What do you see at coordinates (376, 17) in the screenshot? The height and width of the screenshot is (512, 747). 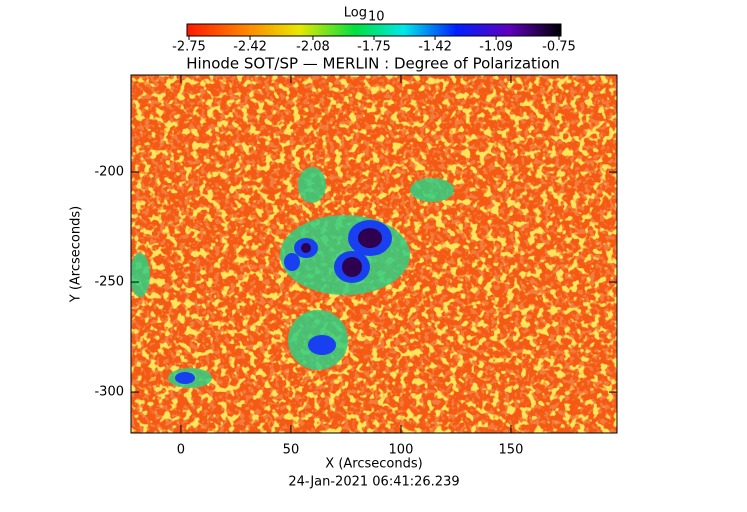 I see `colorbar-label-sub: 10` at bounding box center [376, 17].